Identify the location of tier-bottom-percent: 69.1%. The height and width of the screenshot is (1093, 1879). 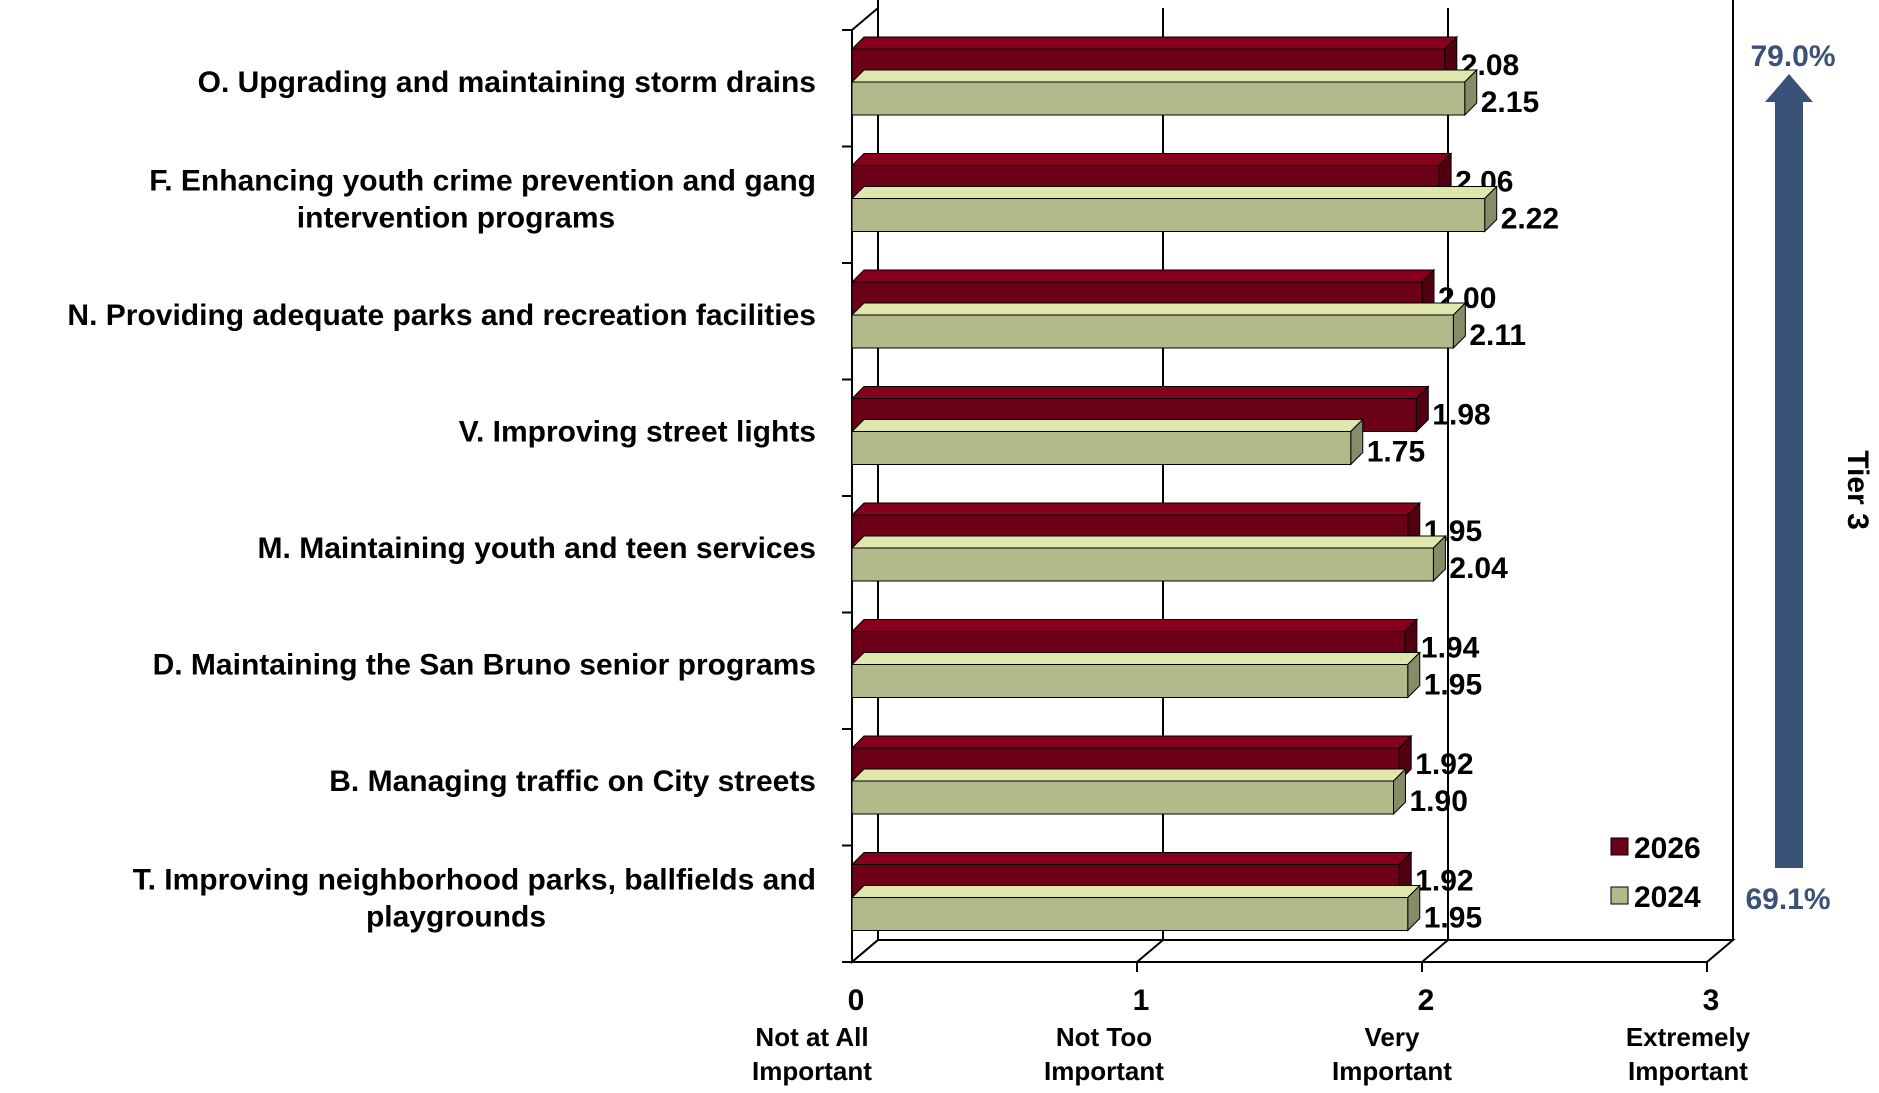
(1787, 899).